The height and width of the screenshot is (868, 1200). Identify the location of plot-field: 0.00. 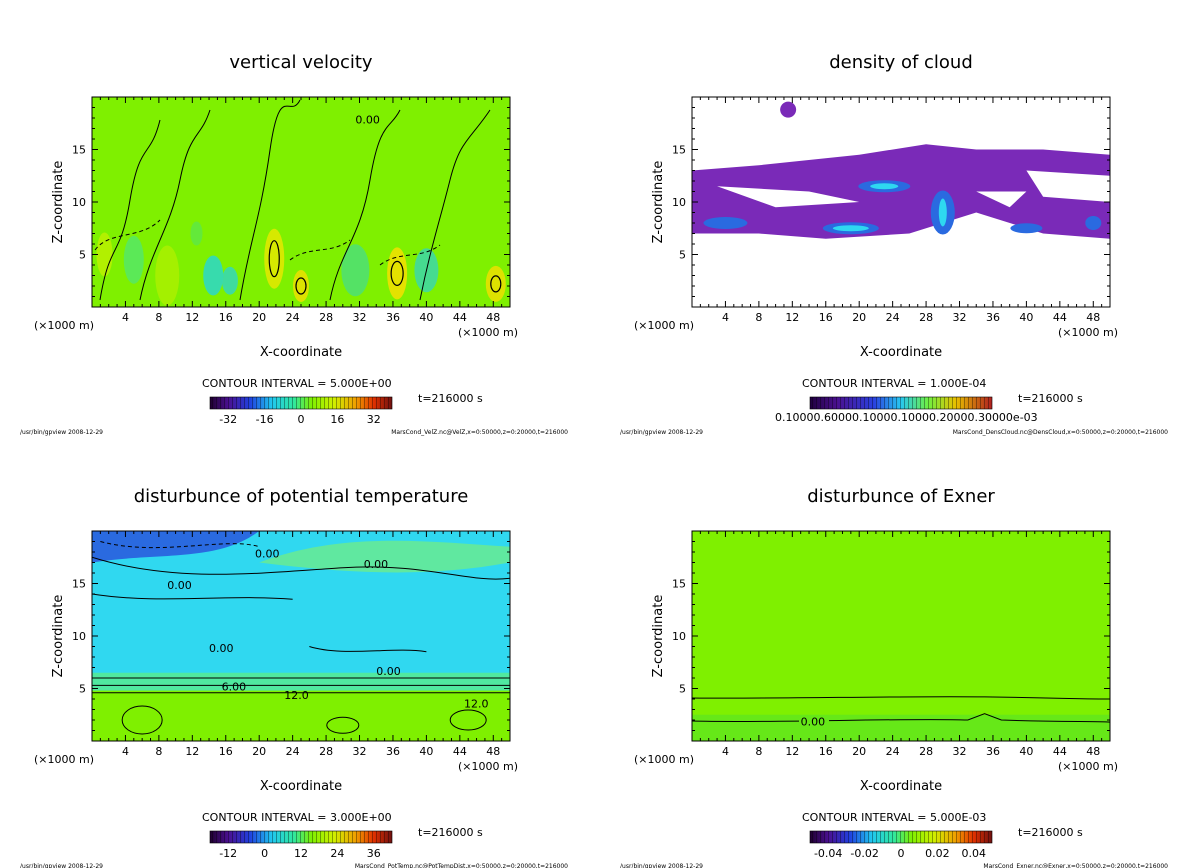
(901, 636).